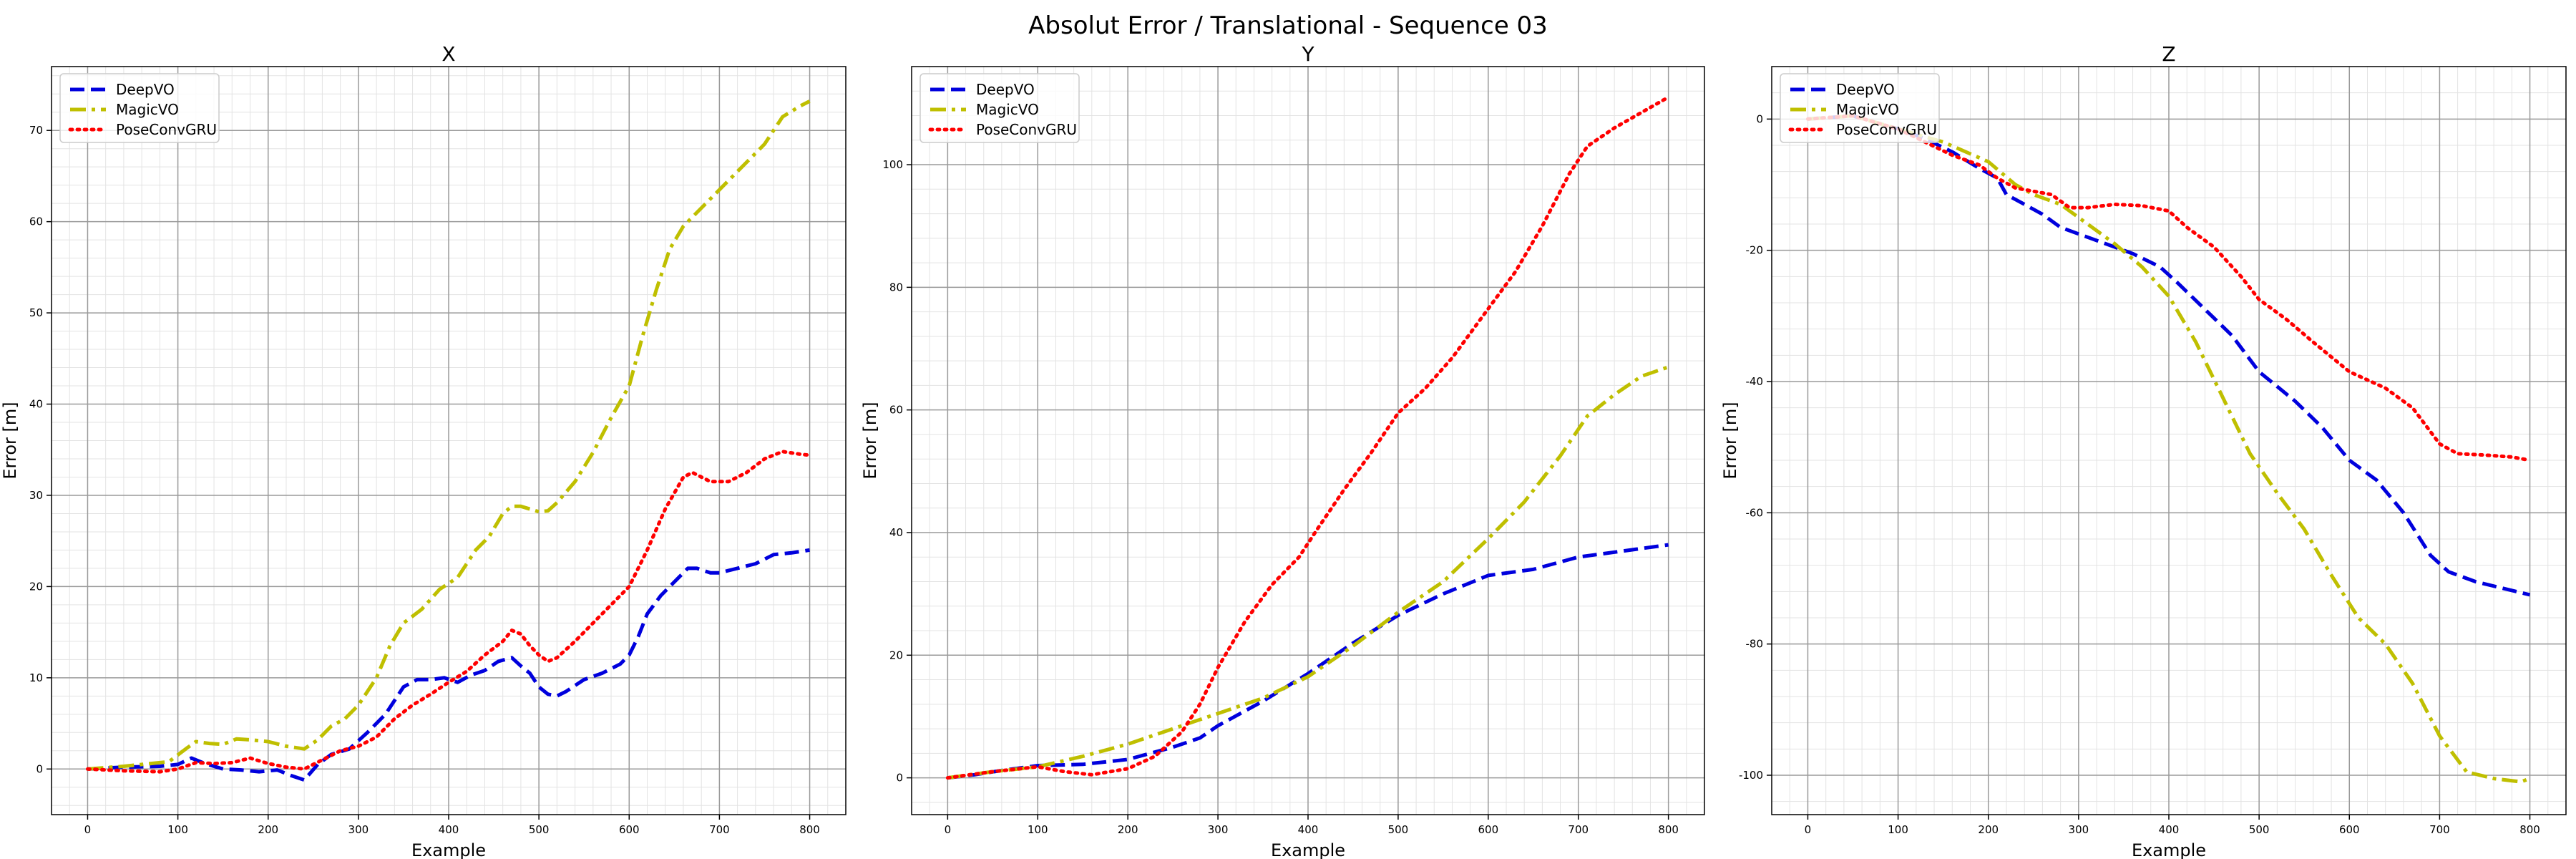  I want to click on panel-title: Y, so click(1307, 54).